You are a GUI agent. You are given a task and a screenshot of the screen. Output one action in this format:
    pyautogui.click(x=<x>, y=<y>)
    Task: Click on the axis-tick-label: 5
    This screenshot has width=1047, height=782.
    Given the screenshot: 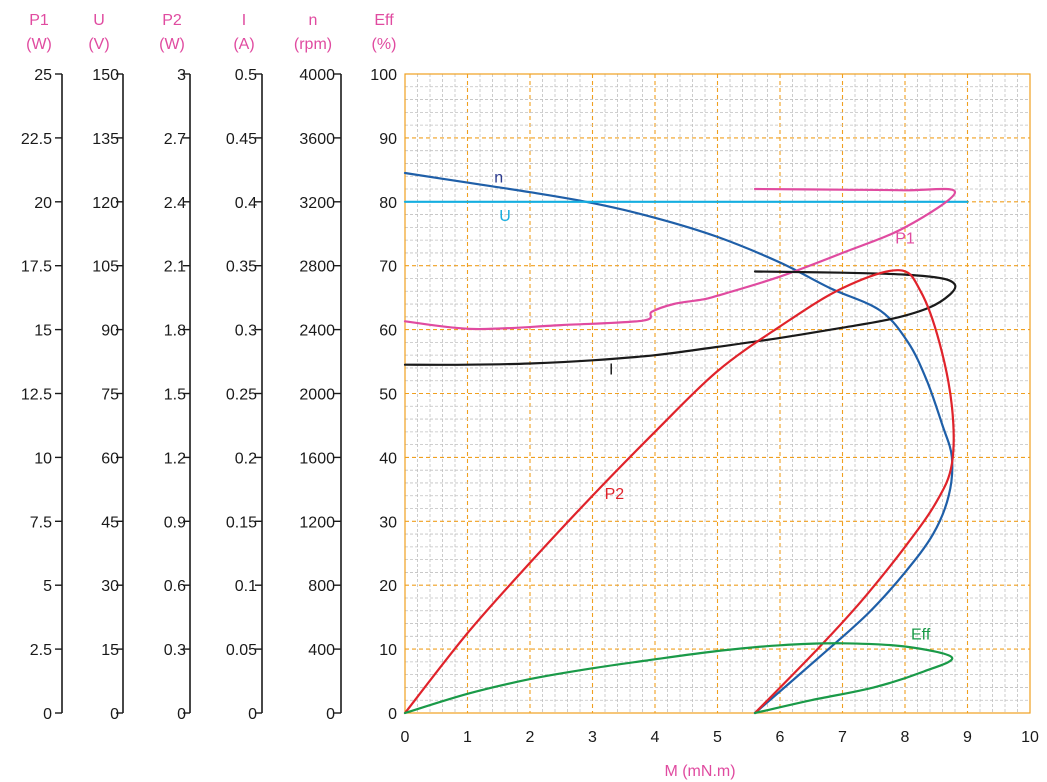 What is the action you would take?
    pyautogui.click(x=47, y=586)
    